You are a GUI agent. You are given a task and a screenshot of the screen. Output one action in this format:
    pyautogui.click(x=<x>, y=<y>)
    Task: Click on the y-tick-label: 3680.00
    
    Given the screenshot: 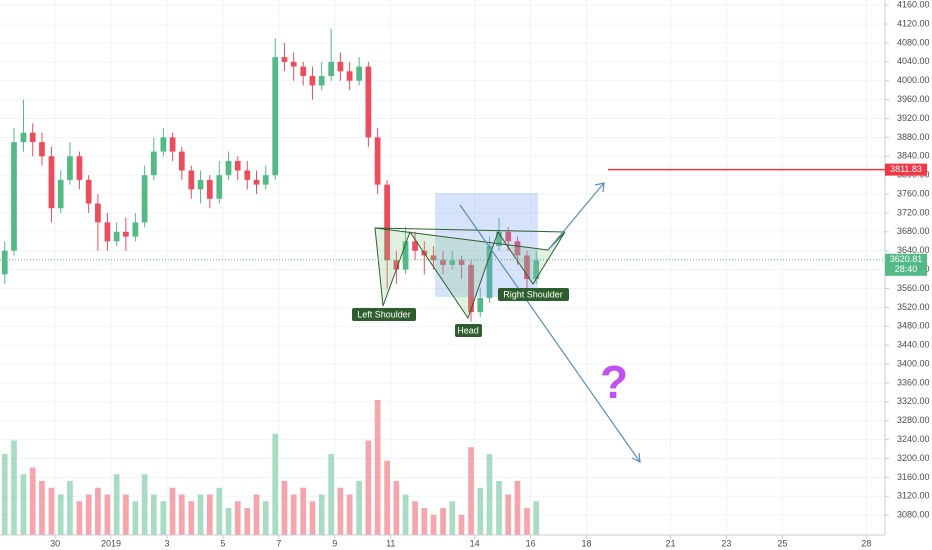 What is the action you would take?
    pyautogui.click(x=913, y=231)
    